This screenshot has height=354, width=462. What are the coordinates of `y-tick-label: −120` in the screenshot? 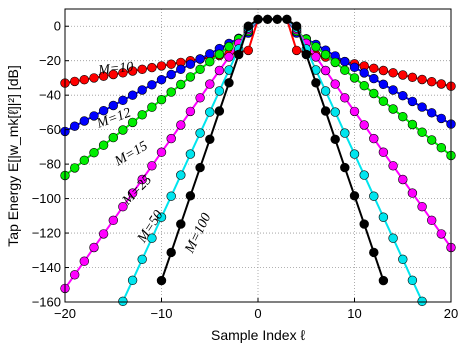 It's located at (46, 233).